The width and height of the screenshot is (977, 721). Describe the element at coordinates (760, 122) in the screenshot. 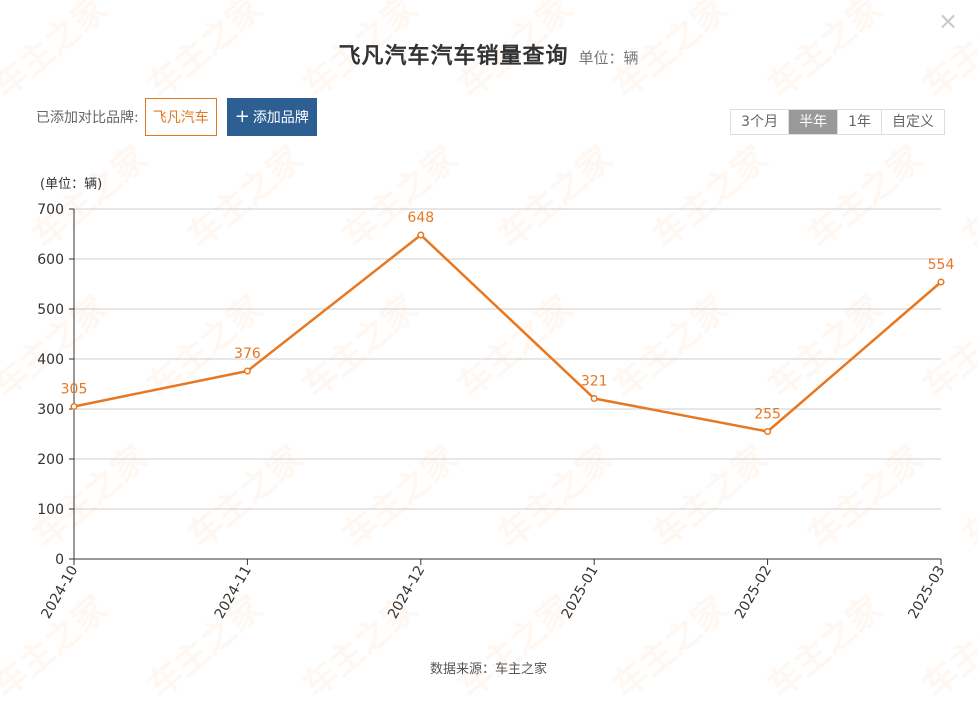

I see `range-3-months: 3个月` at that location.